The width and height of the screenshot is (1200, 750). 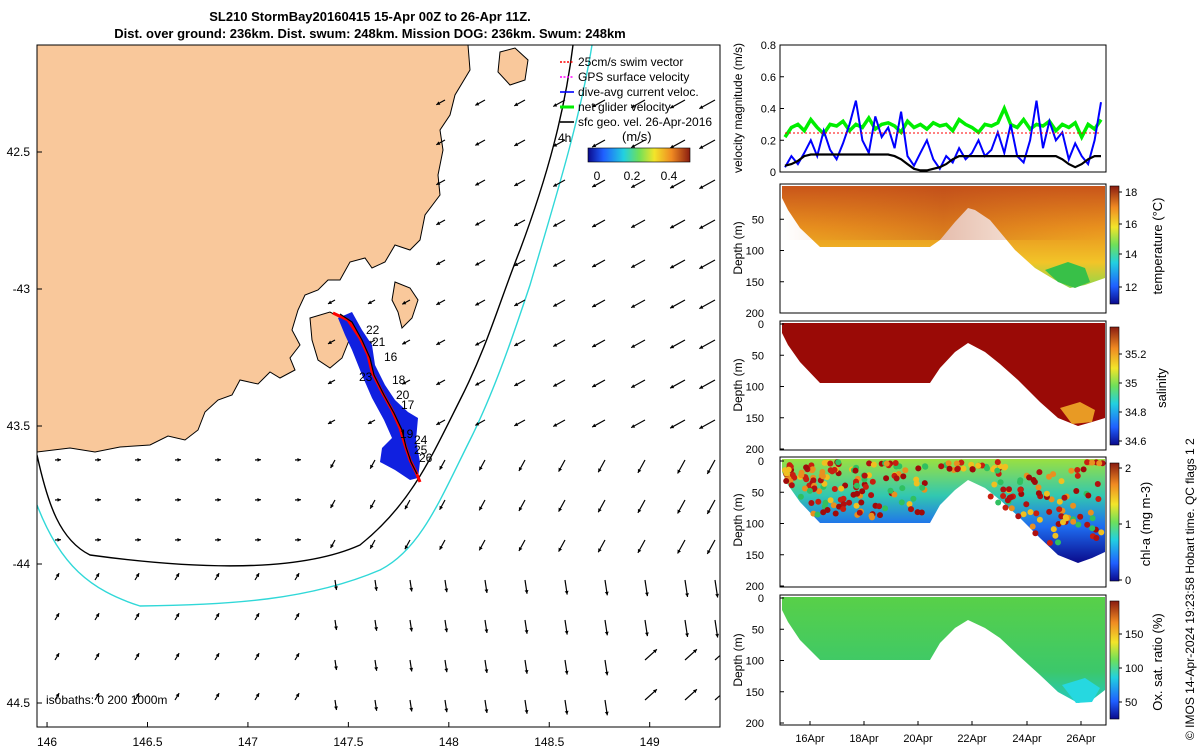 What do you see at coordinates (772, 109) in the screenshot?
I see `velocity-axes: 0 0.2 0.4 0.6 0.8` at bounding box center [772, 109].